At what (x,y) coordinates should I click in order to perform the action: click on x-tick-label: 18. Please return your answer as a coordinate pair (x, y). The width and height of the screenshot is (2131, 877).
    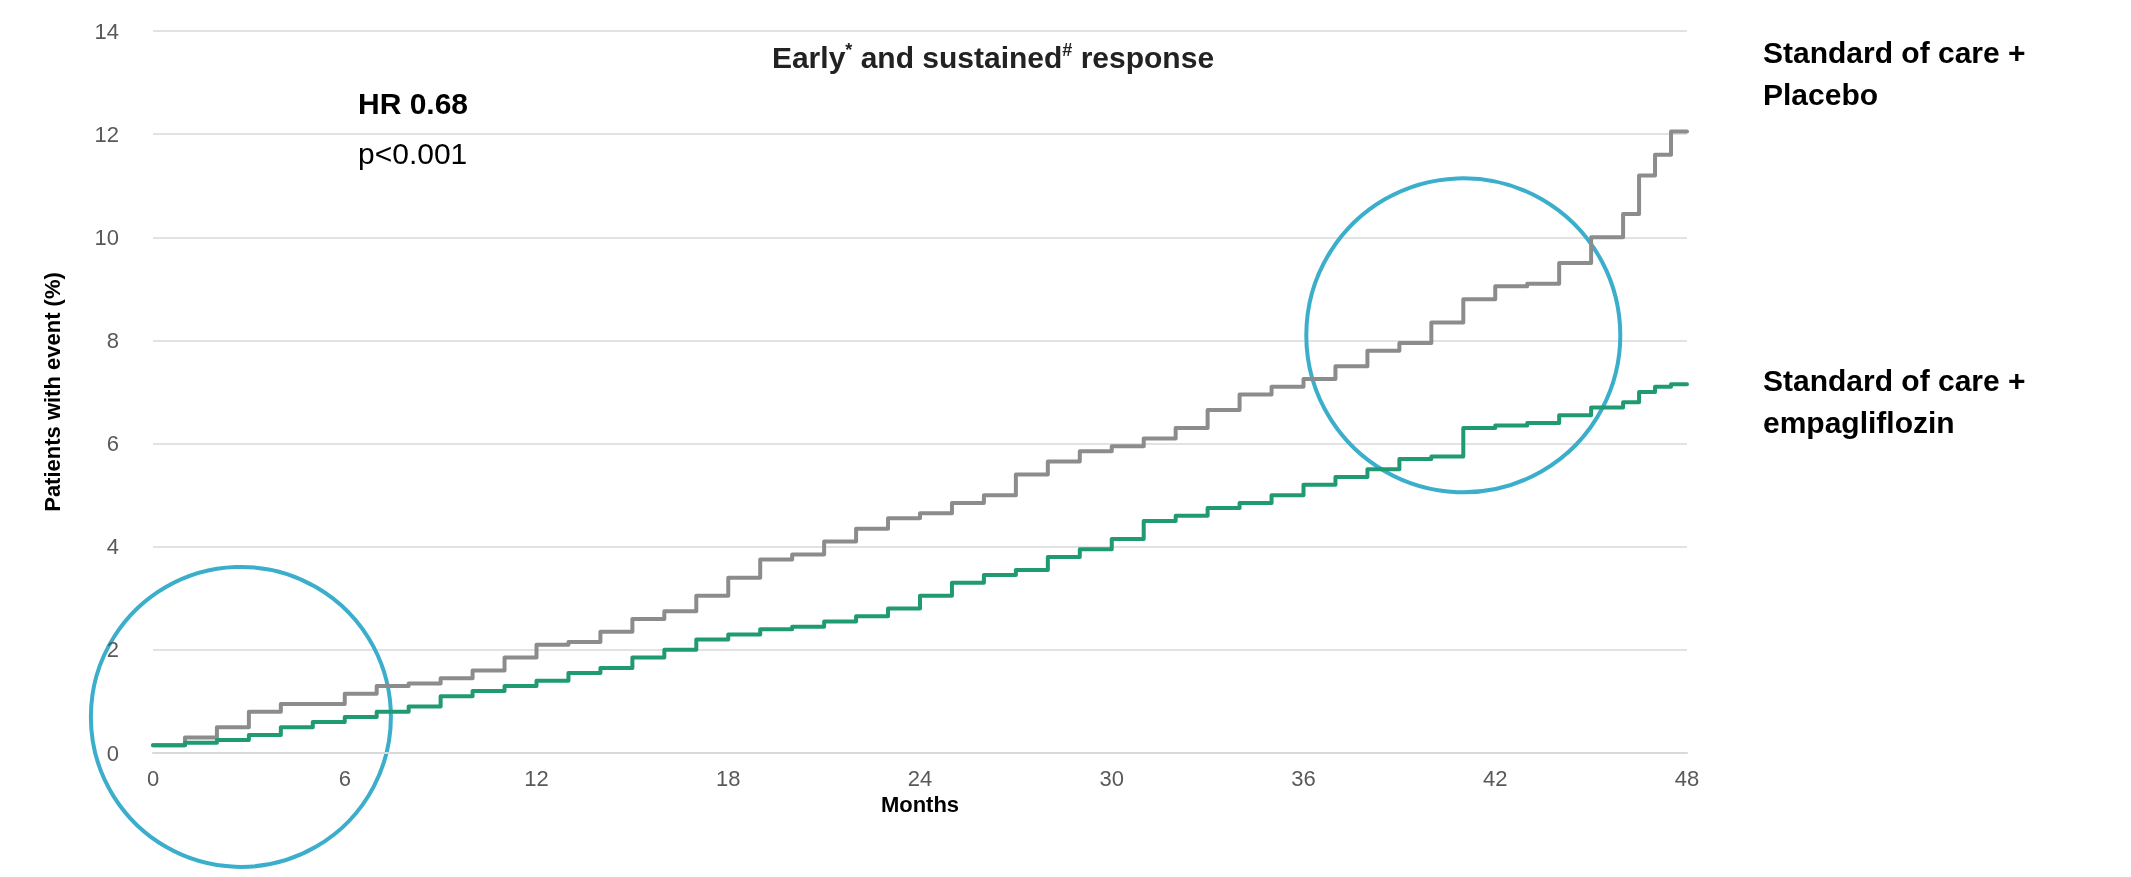
    Looking at the image, I should click on (728, 778).